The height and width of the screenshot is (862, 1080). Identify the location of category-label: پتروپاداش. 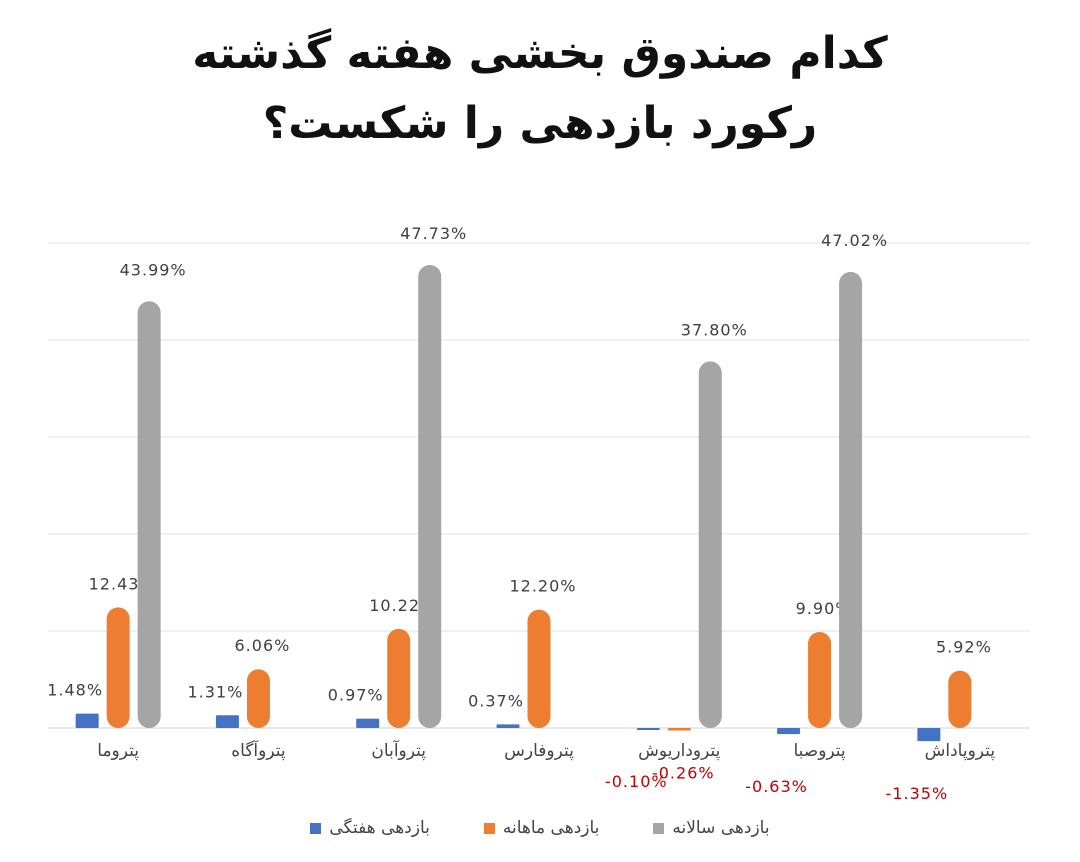
(960, 751).